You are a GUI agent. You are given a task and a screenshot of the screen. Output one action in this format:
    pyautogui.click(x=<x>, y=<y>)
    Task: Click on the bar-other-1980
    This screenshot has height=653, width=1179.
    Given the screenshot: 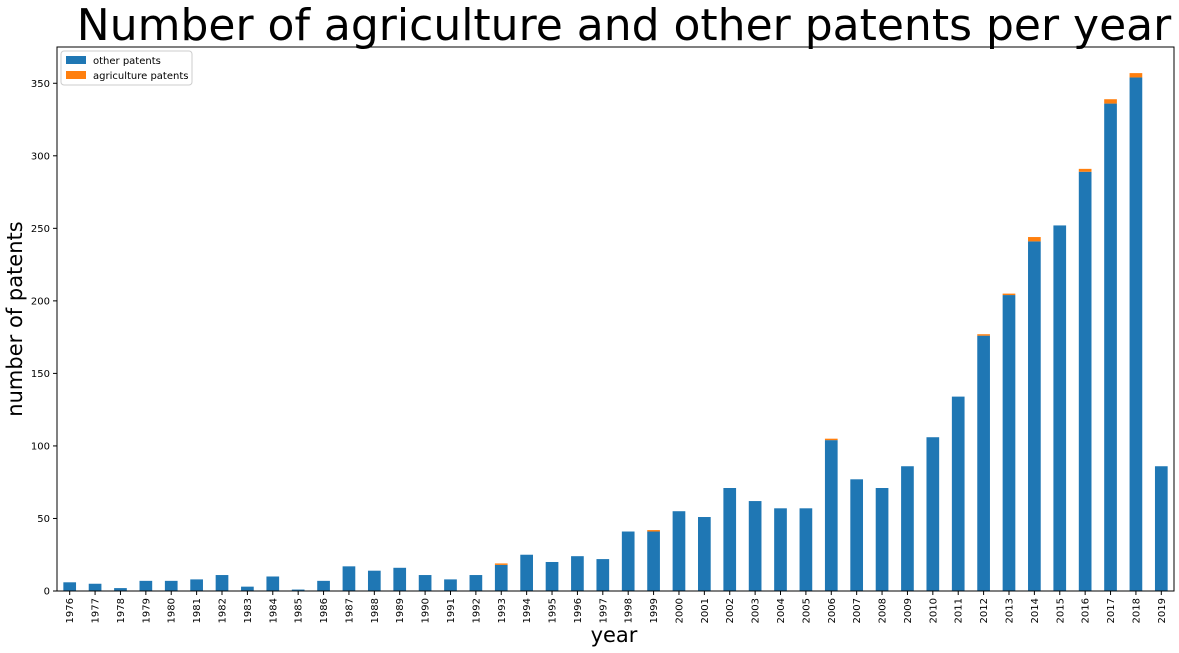 What is the action you would take?
    pyautogui.click(x=171, y=586)
    